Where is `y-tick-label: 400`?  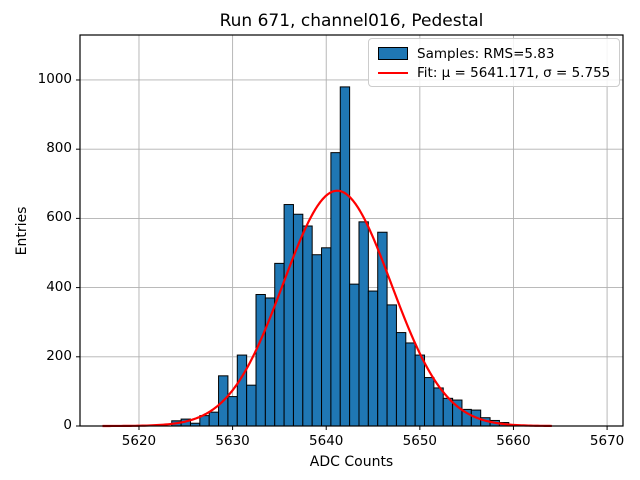 y-tick-label: 400 is located at coordinates (59, 286).